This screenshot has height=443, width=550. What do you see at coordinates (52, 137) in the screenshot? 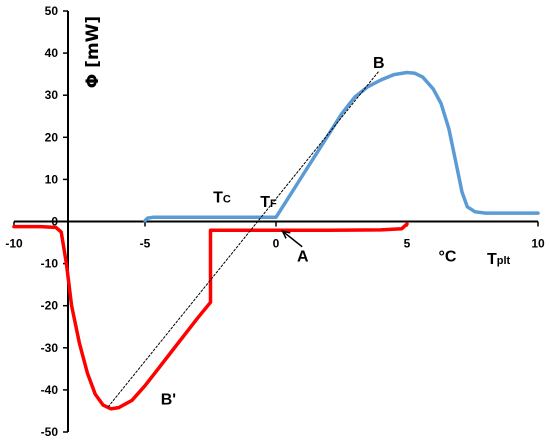
I see `y-tick-label: 20` at bounding box center [52, 137].